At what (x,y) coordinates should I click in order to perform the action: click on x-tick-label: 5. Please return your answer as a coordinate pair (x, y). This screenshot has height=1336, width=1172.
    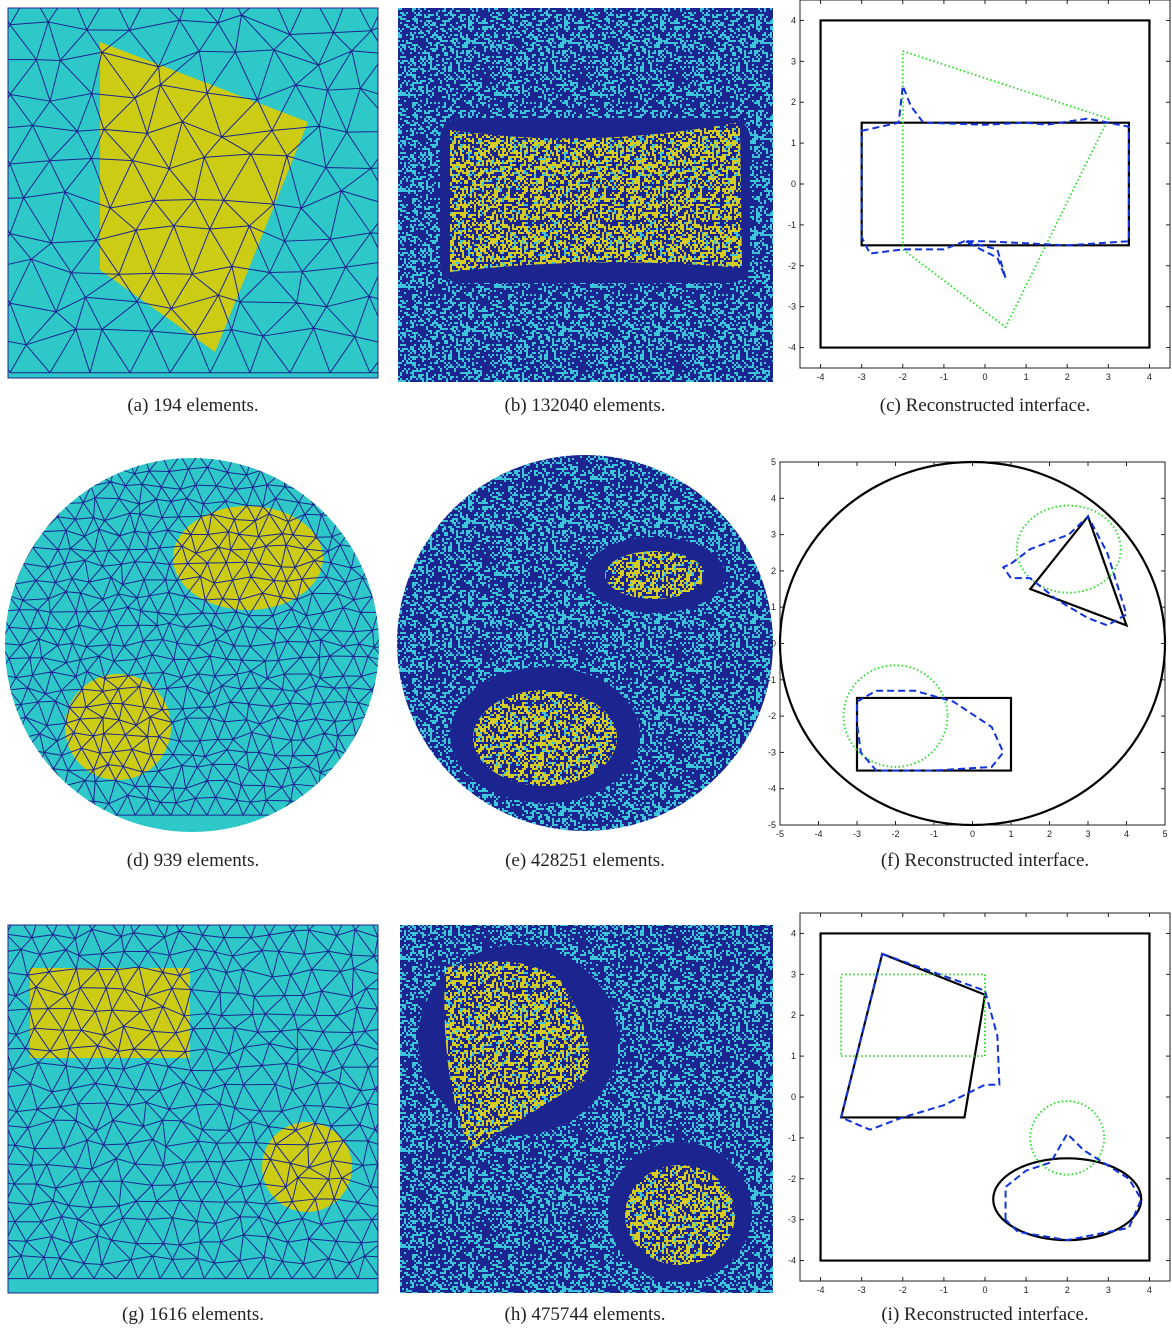
    Looking at the image, I should click on (1164, 834).